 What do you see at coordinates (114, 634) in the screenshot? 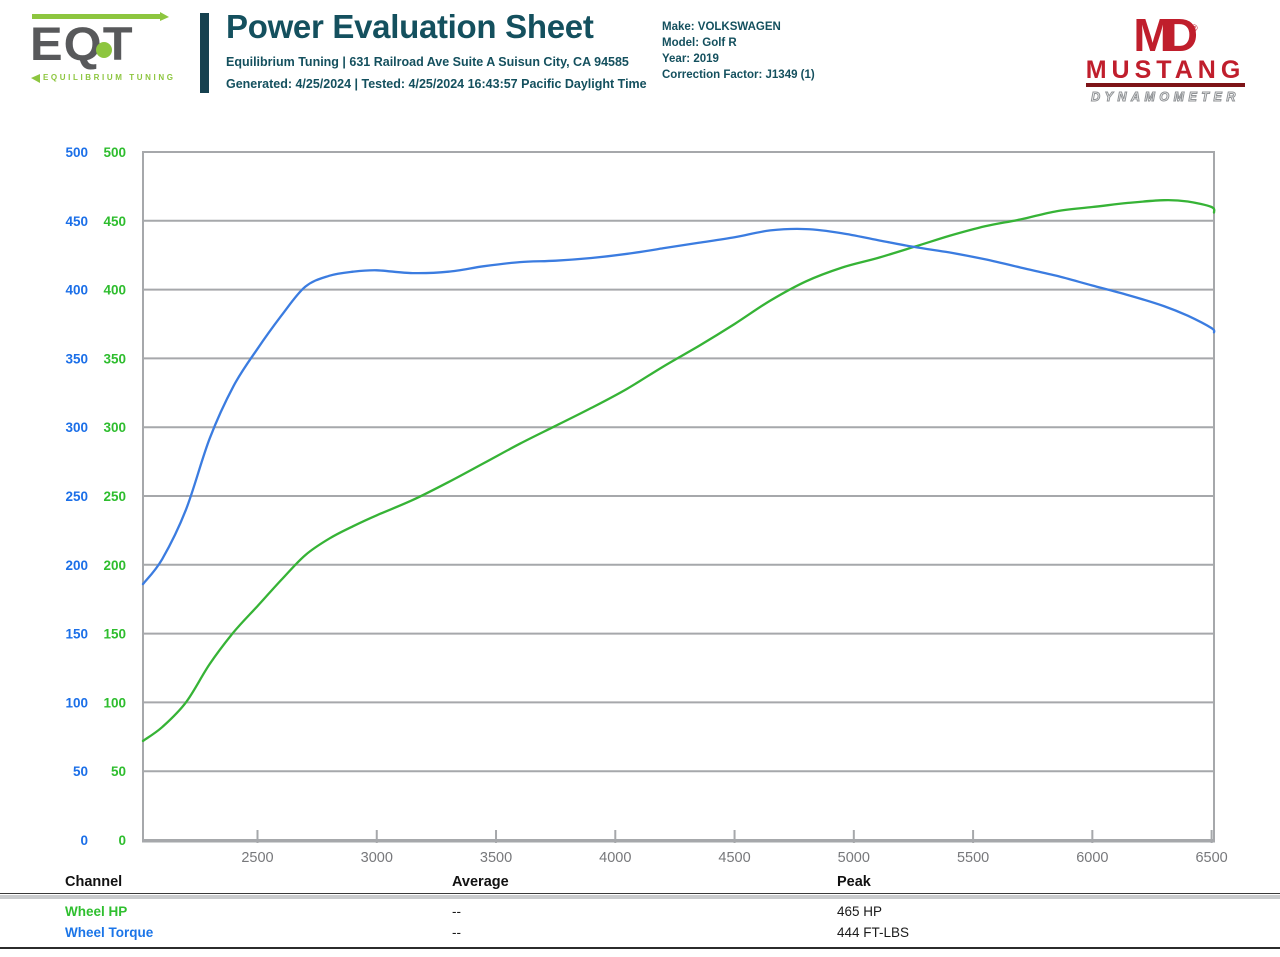
I see `y-tick-label-hp-150: 150` at bounding box center [114, 634].